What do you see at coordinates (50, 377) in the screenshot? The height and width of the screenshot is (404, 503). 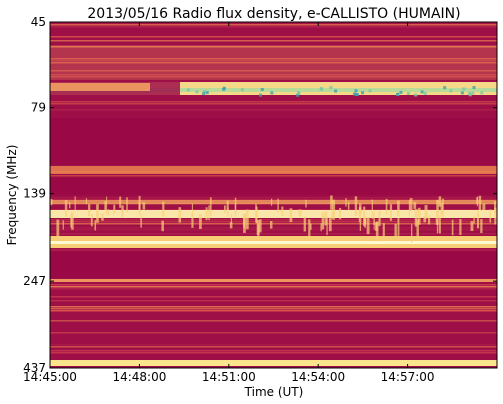 I see `x-tick-label: 14:45:00` at bounding box center [50, 377].